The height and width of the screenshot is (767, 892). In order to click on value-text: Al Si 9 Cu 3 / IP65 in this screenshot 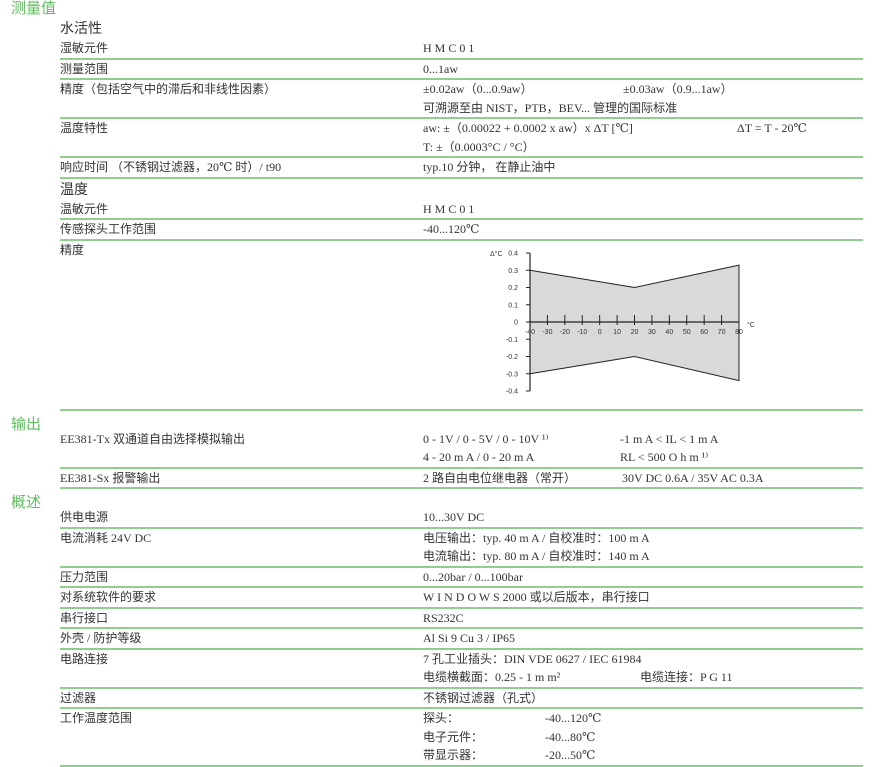, I will do `click(469, 638)`.